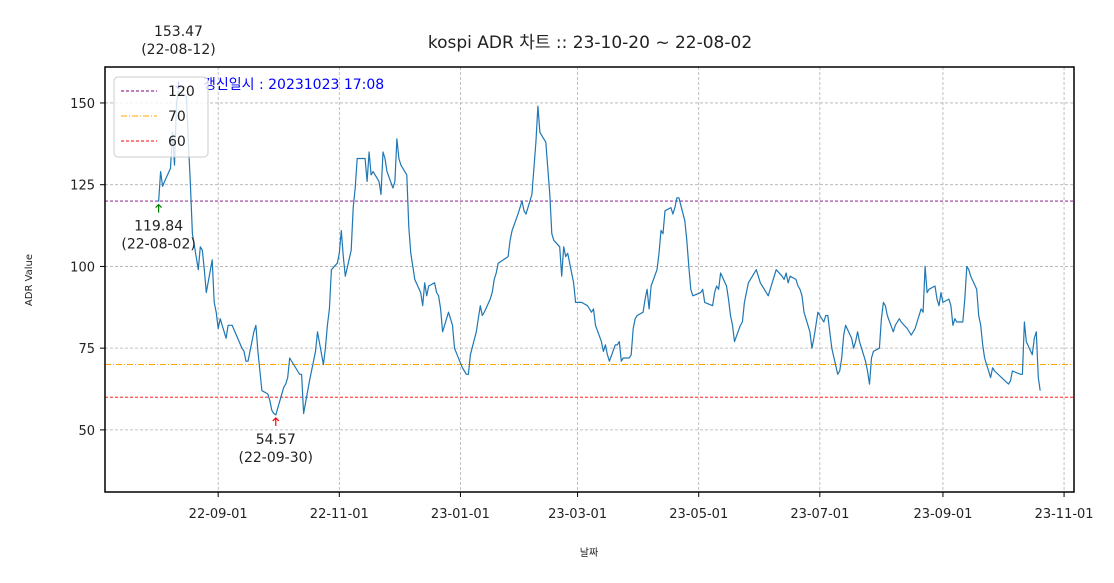  What do you see at coordinates (177, 142) in the screenshot?
I see `legend-label-60: 60` at bounding box center [177, 142].